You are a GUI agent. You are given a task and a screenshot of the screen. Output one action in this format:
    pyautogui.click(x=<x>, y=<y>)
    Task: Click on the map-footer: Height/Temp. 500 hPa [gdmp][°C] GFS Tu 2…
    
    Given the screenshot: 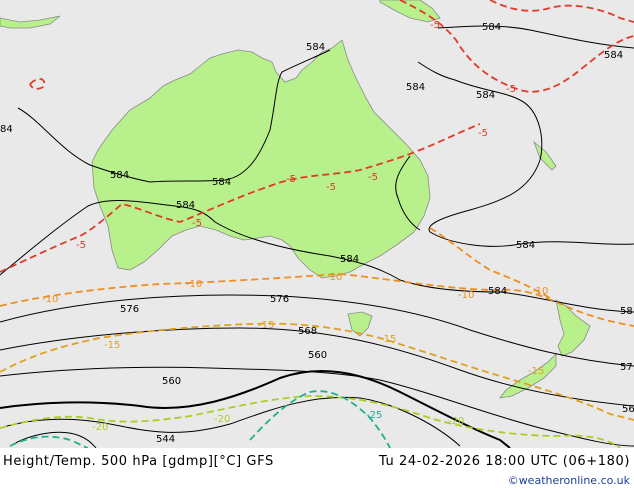 What is the action you would take?
    pyautogui.click(x=317, y=469)
    